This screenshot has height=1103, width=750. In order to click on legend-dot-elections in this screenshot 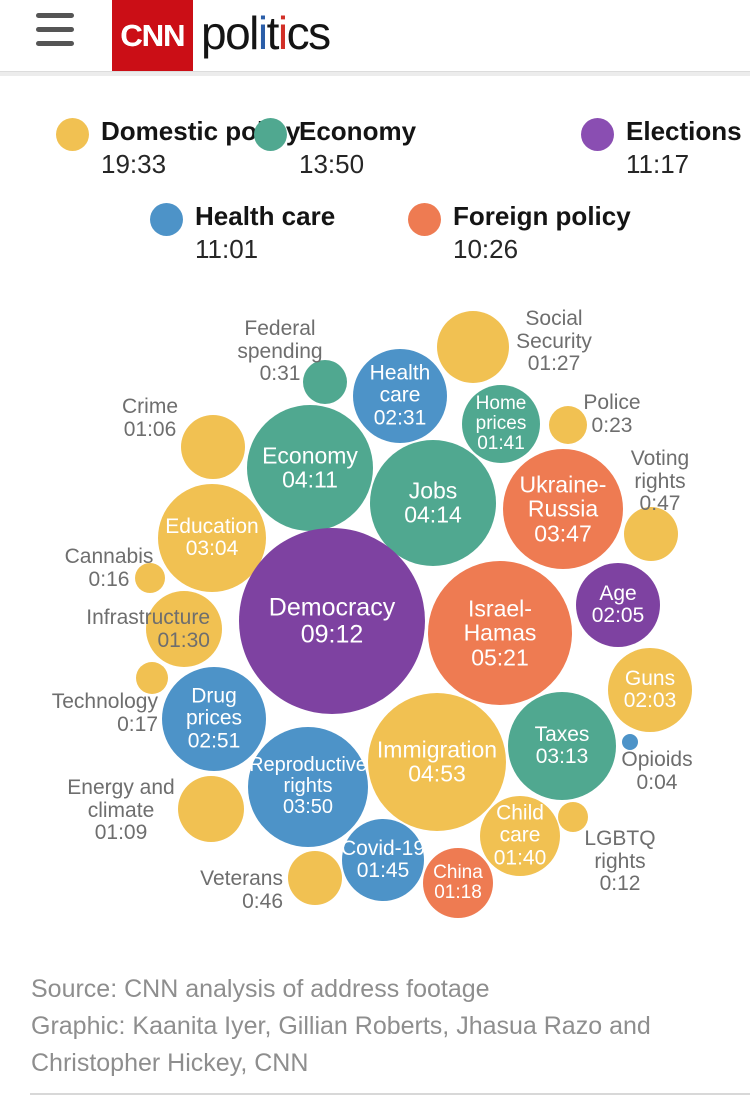, I will do `click(597, 134)`.